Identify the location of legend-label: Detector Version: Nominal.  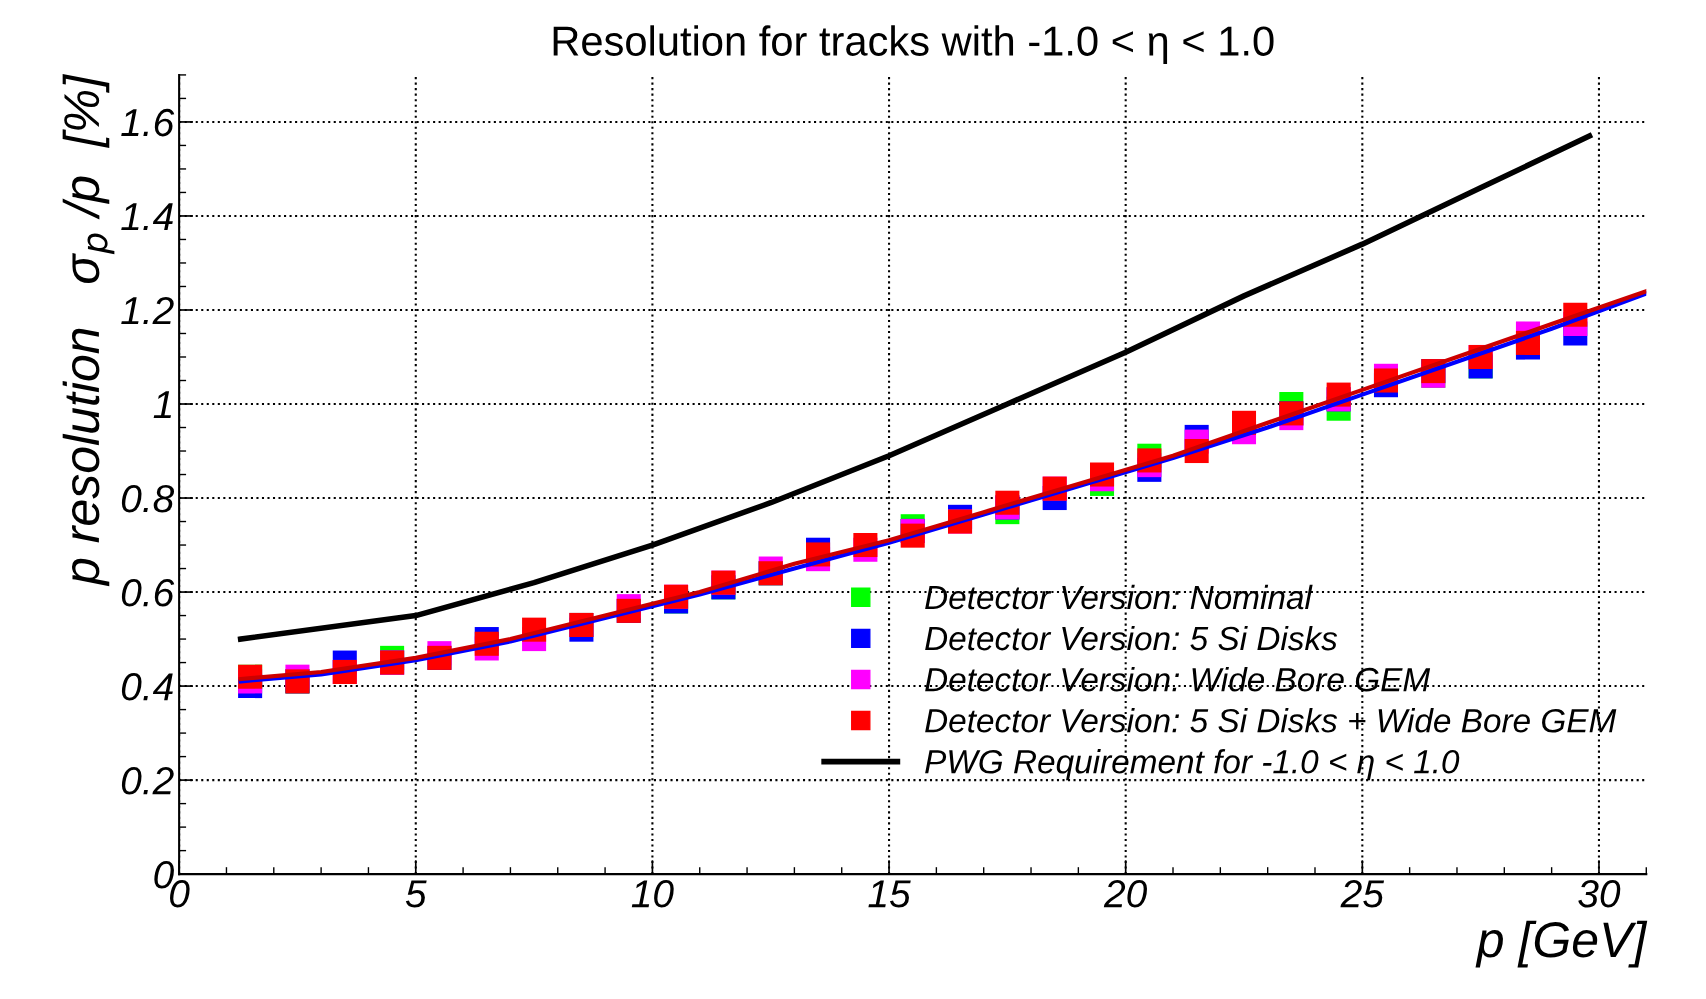
(1119, 597).